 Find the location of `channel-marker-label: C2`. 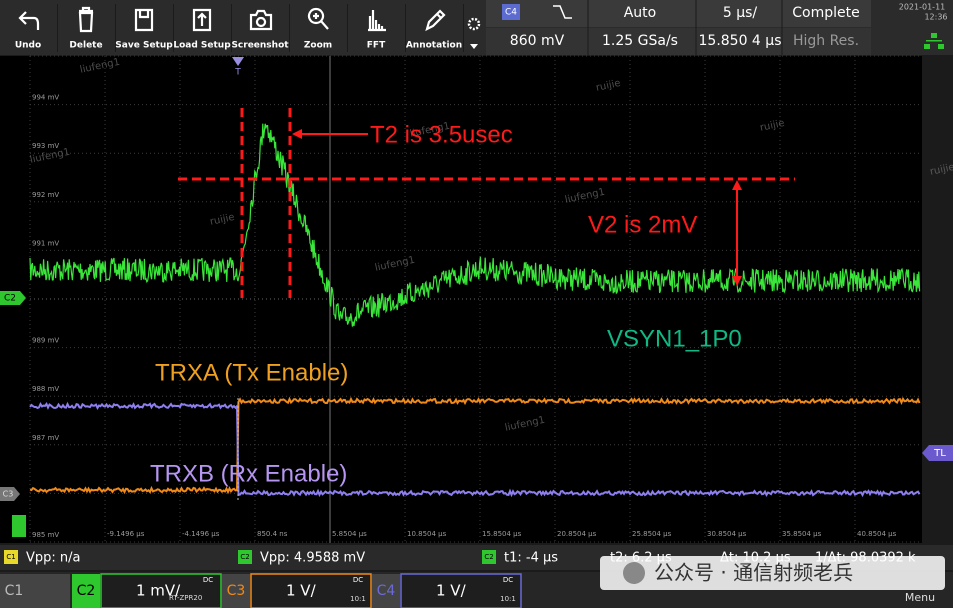

channel-marker-label: C2 is located at coordinates (10, 299).